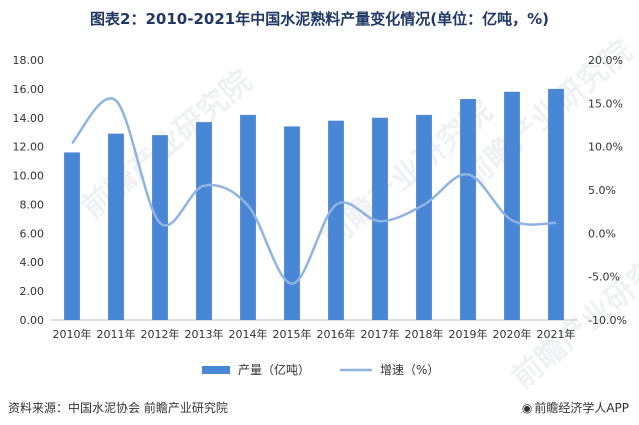 The width and height of the screenshot is (639, 425). Describe the element at coordinates (29, 60) in the screenshot. I see `y-left-tick-label: 18.00` at that location.